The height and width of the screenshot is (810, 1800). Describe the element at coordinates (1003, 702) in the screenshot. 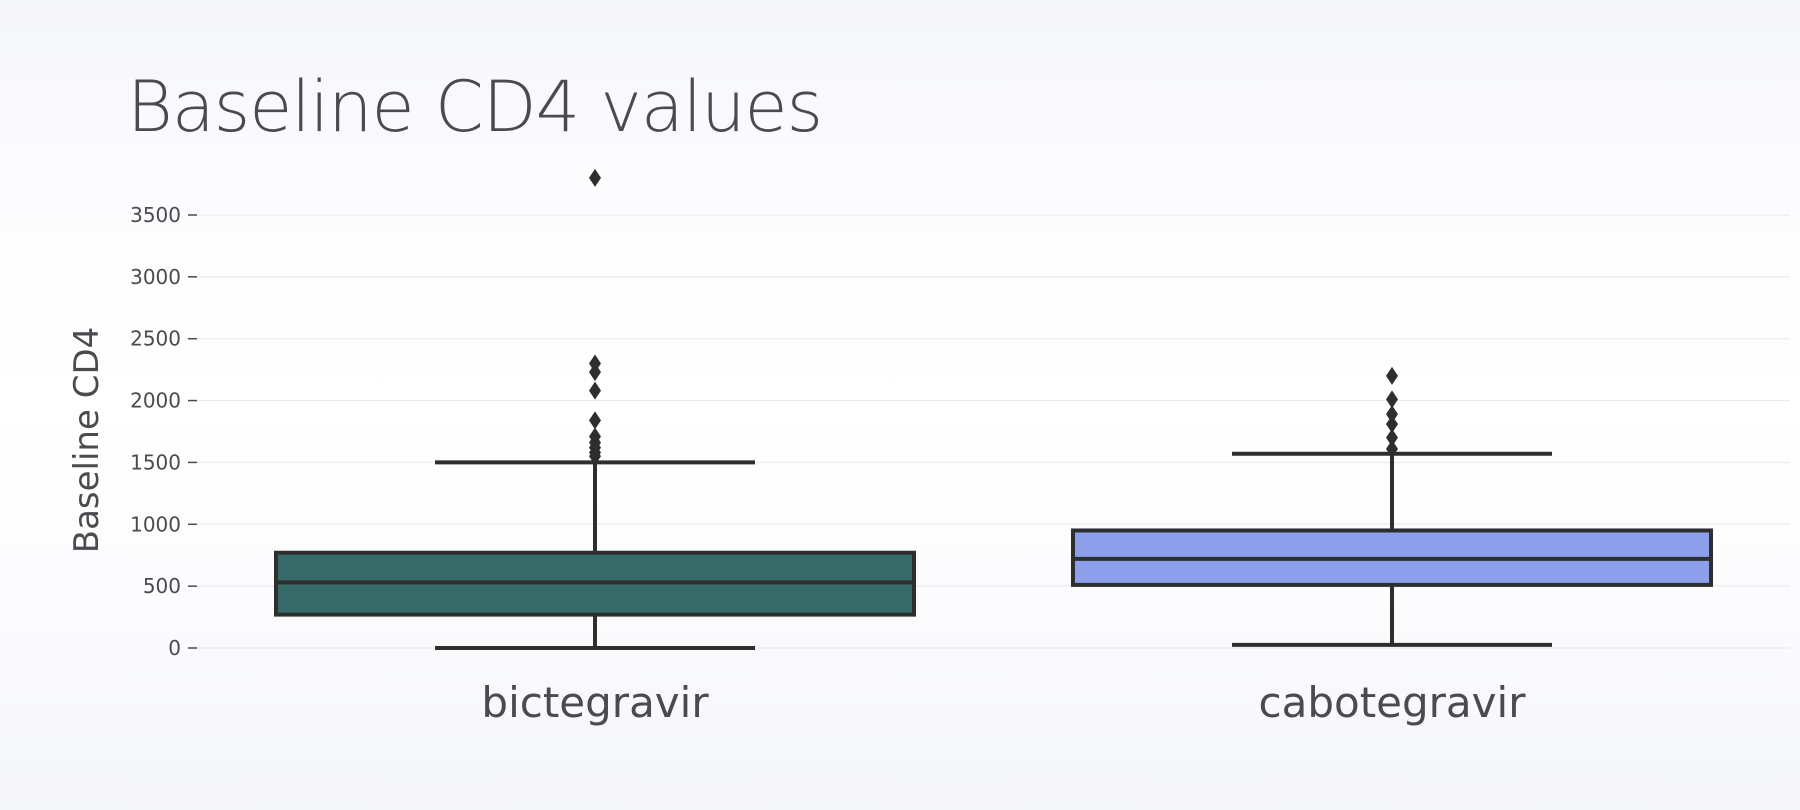

I see `x-axis: bictegravir cabotegravir` at that location.